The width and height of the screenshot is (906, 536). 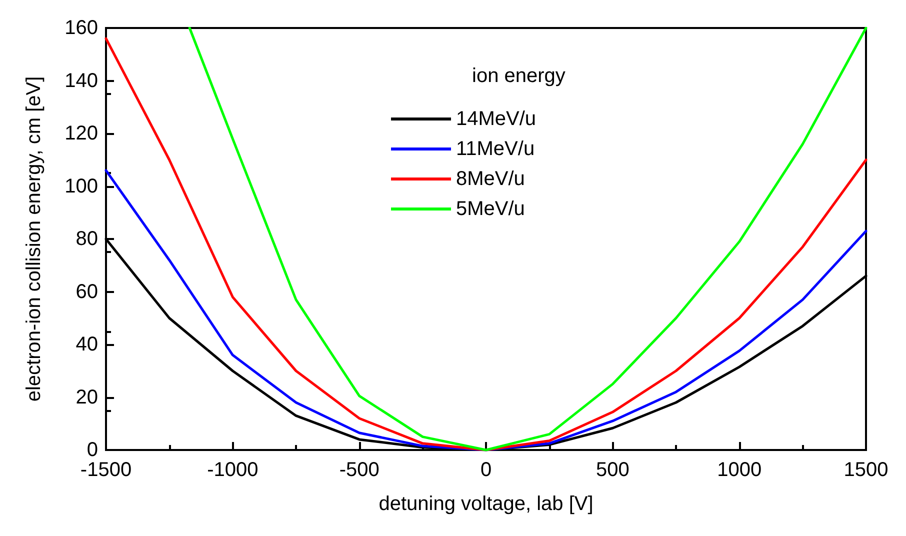 I want to click on legend-label: 5MeV/u, so click(x=490, y=209).